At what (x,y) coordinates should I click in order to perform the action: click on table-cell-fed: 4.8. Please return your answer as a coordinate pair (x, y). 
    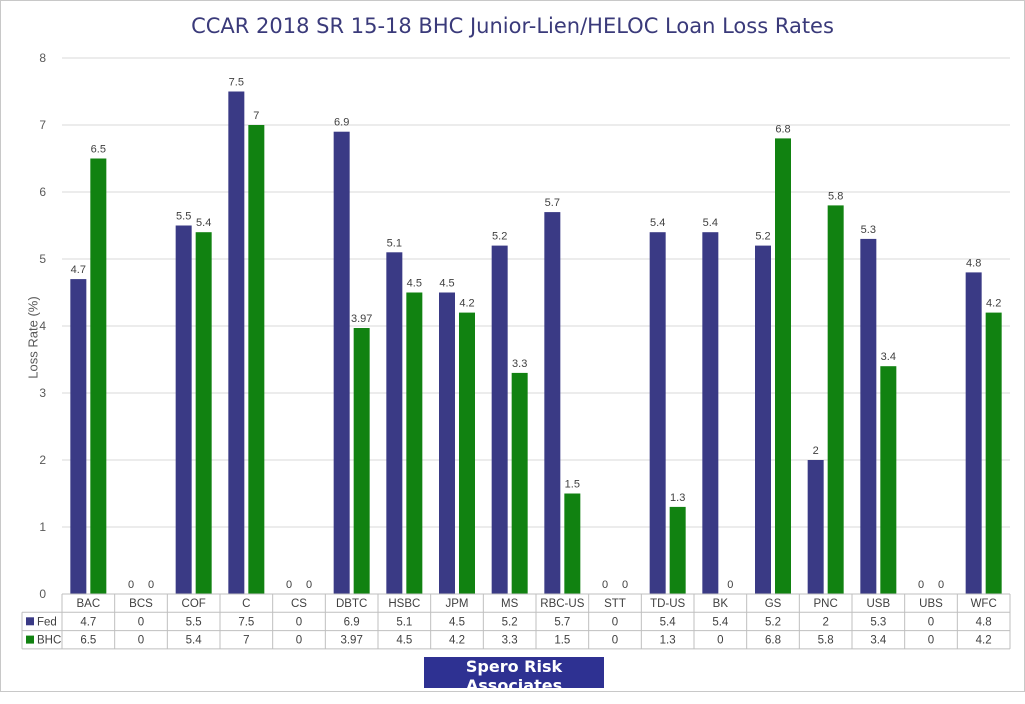
    Looking at the image, I should click on (984, 622).